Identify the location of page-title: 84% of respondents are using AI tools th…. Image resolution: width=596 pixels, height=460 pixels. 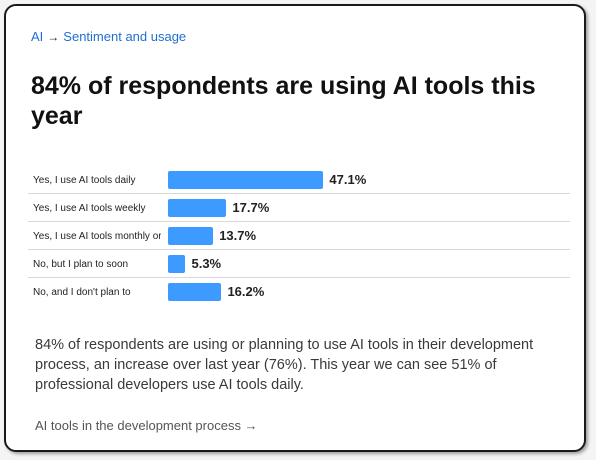
(283, 101).